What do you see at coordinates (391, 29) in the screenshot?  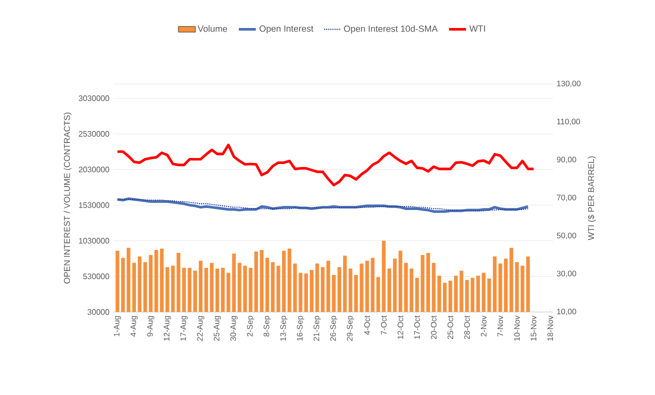 I see `legend-label: Open Interest 10d-SMA` at bounding box center [391, 29].